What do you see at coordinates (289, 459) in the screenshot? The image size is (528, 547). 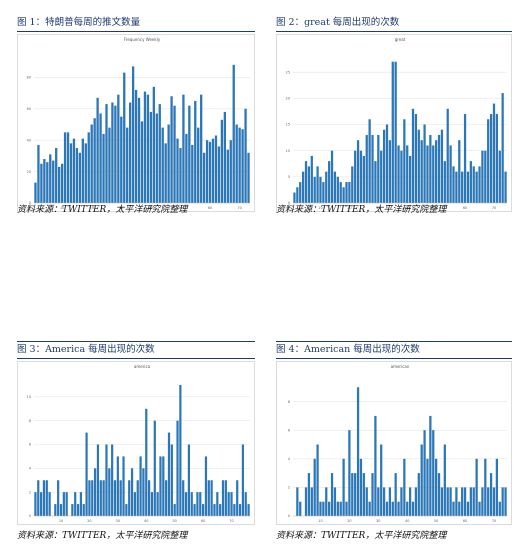 I see `y-tick-label: 4` at bounding box center [289, 459].